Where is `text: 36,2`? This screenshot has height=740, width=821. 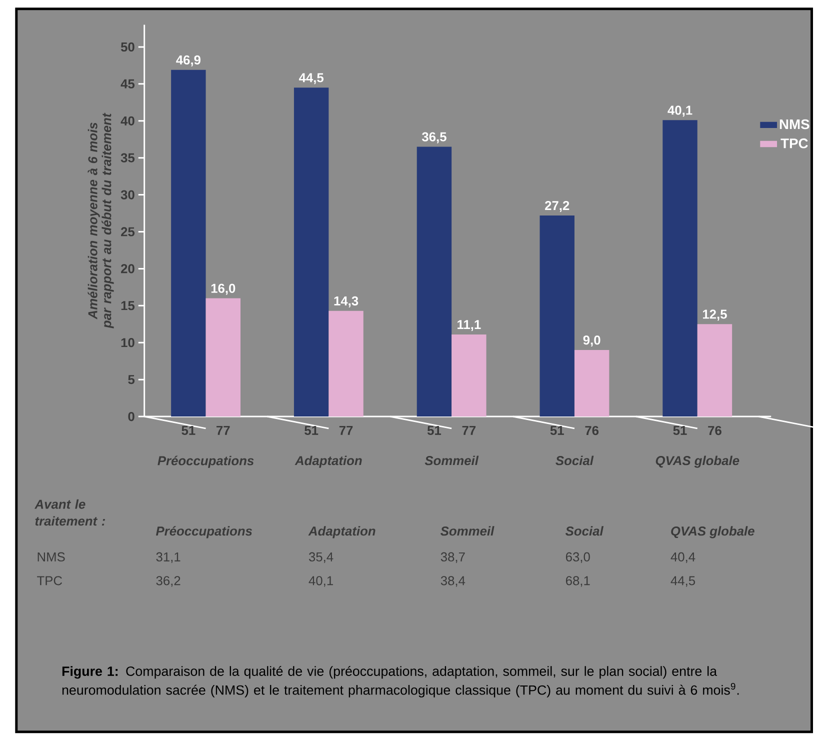 text: 36,2 is located at coordinates (168, 581).